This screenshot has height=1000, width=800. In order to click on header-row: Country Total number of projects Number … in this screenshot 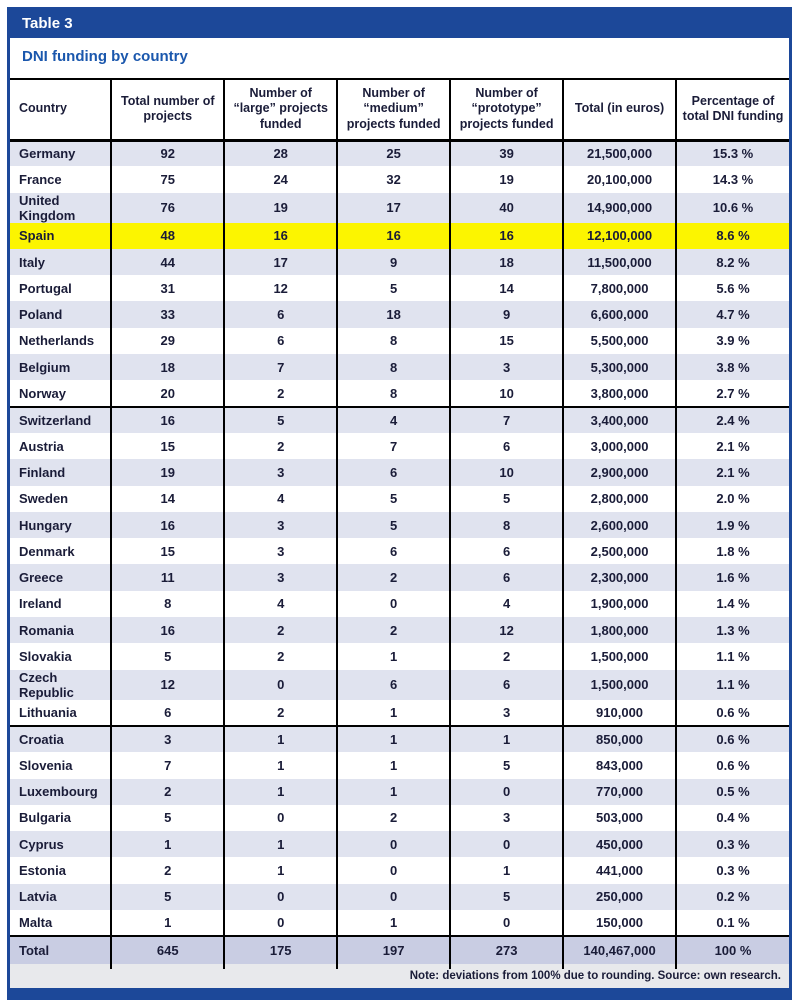, I will do `click(399, 110)`.